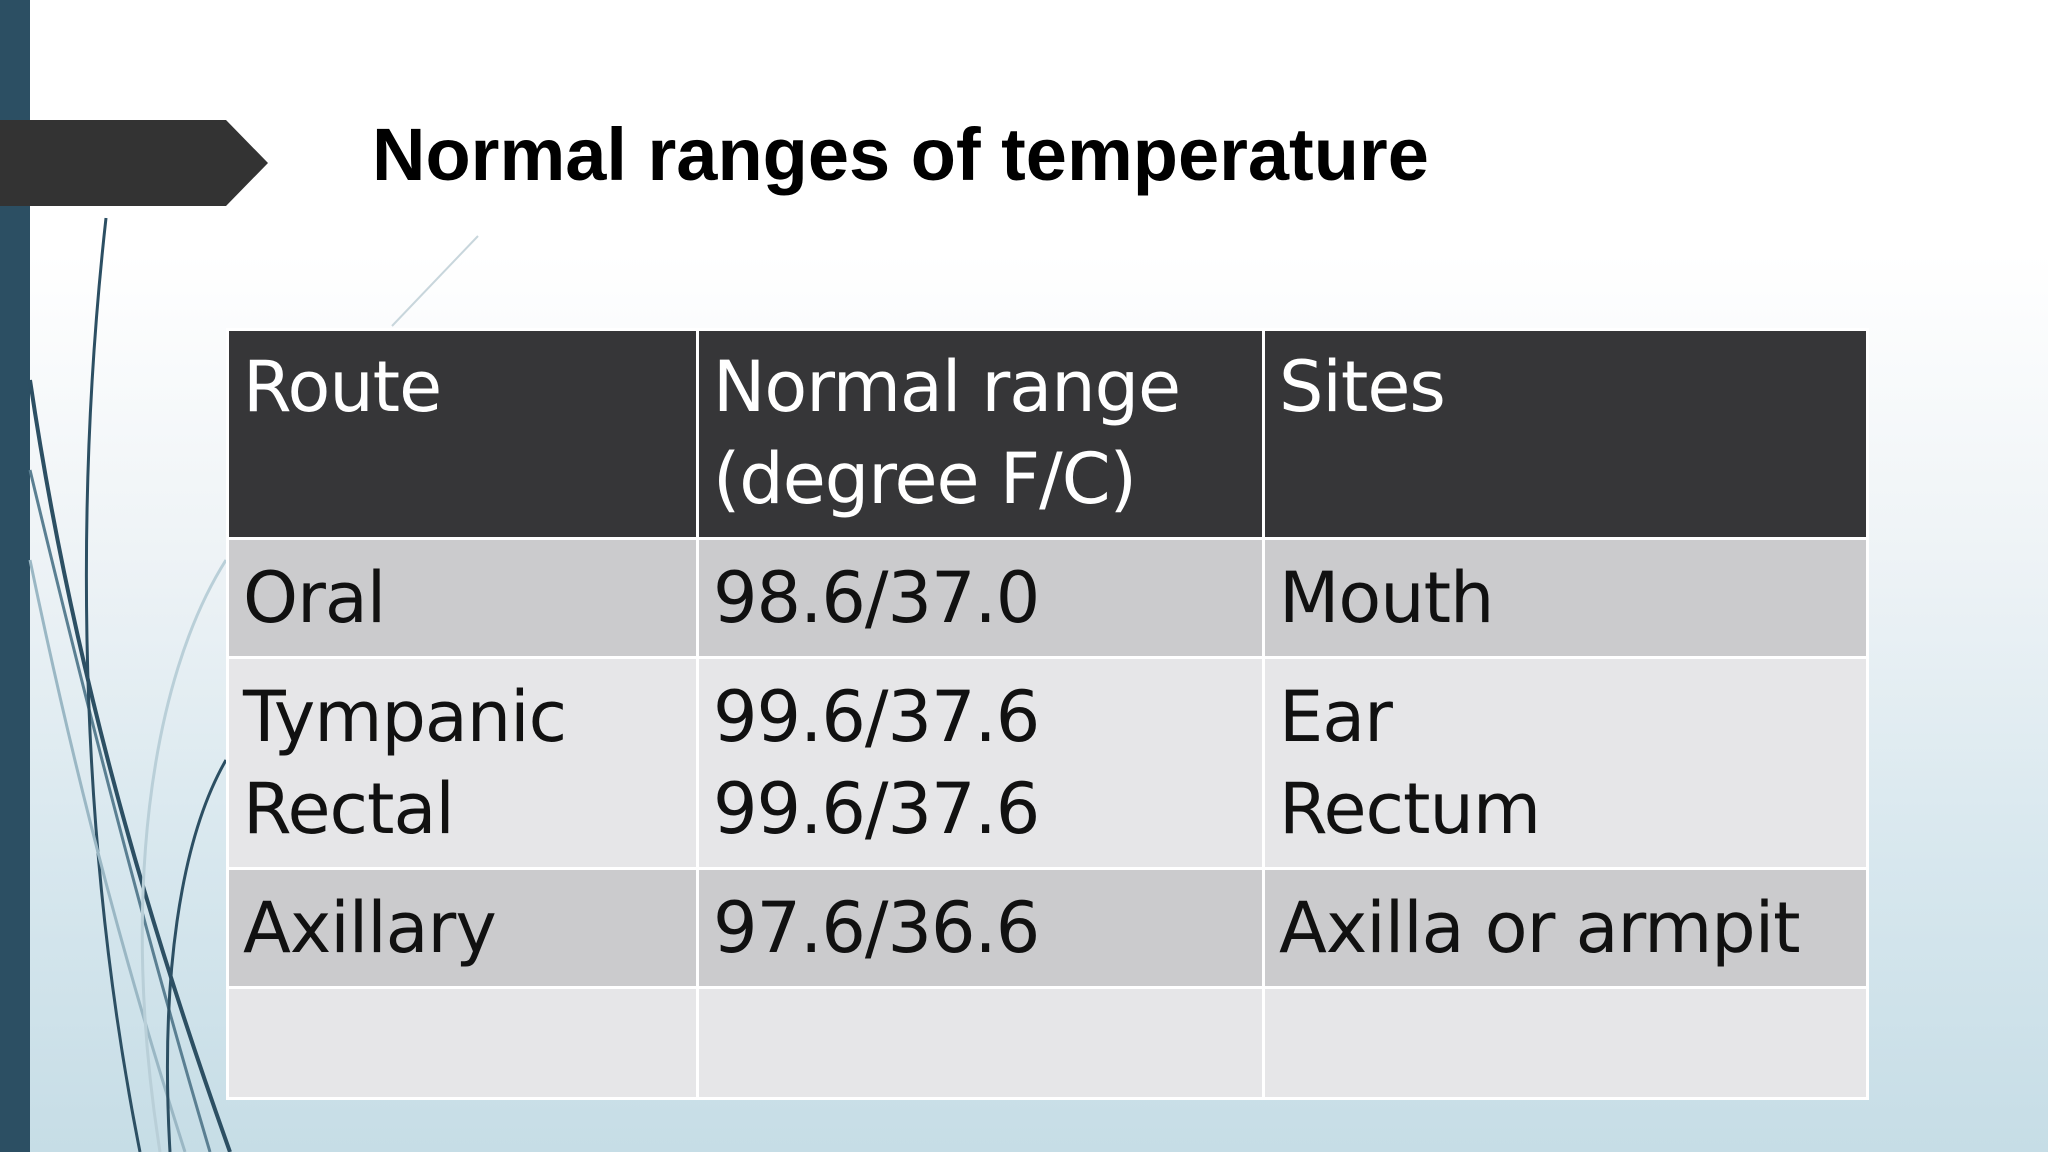 Image resolution: width=2048 pixels, height=1152 pixels. Describe the element at coordinates (405, 717) in the screenshot. I see `route-text: Tympanic` at that location.